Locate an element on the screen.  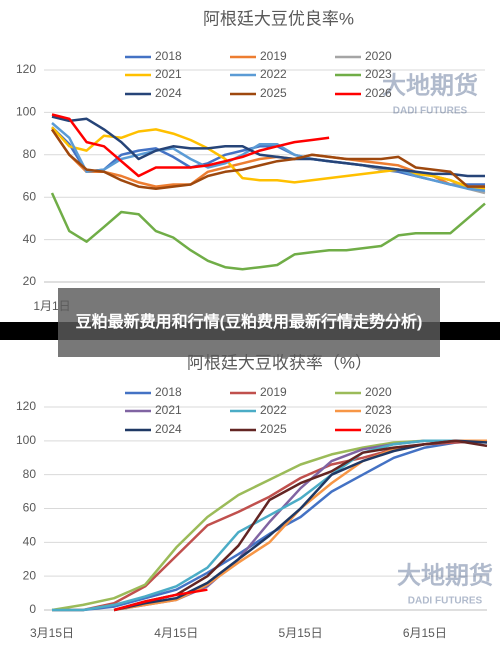
chart-title: 阿根廷大豆优良率% is located at coordinates (278, 18).